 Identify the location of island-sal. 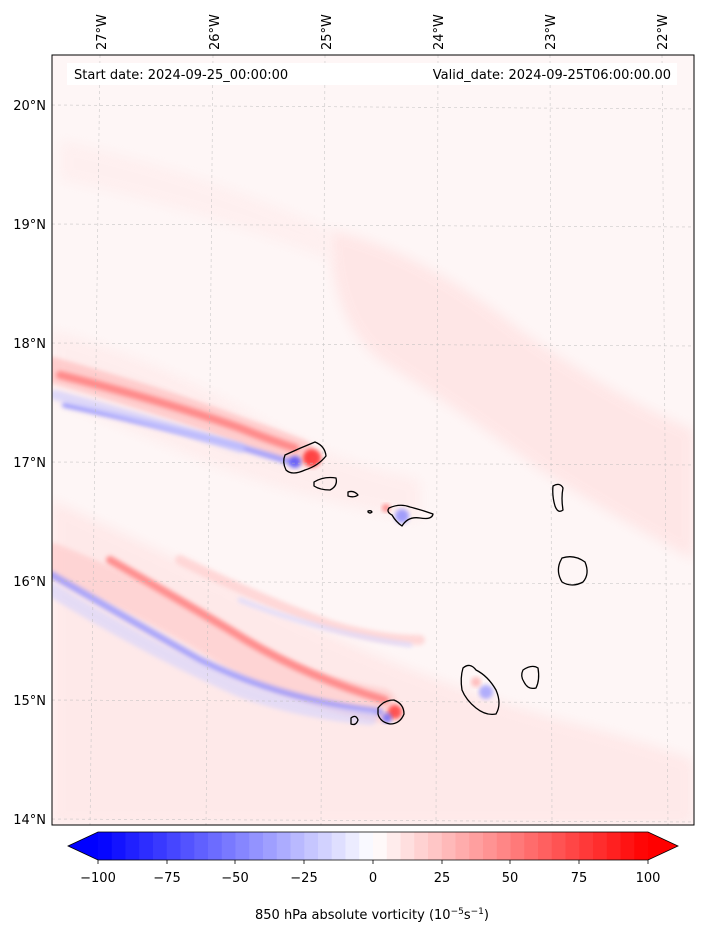
(558, 497).